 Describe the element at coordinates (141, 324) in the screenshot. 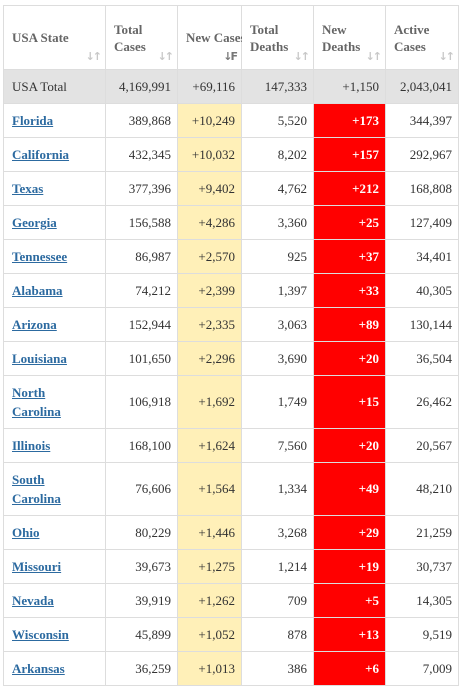

I see `total-cases-cell: 152,944` at that location.